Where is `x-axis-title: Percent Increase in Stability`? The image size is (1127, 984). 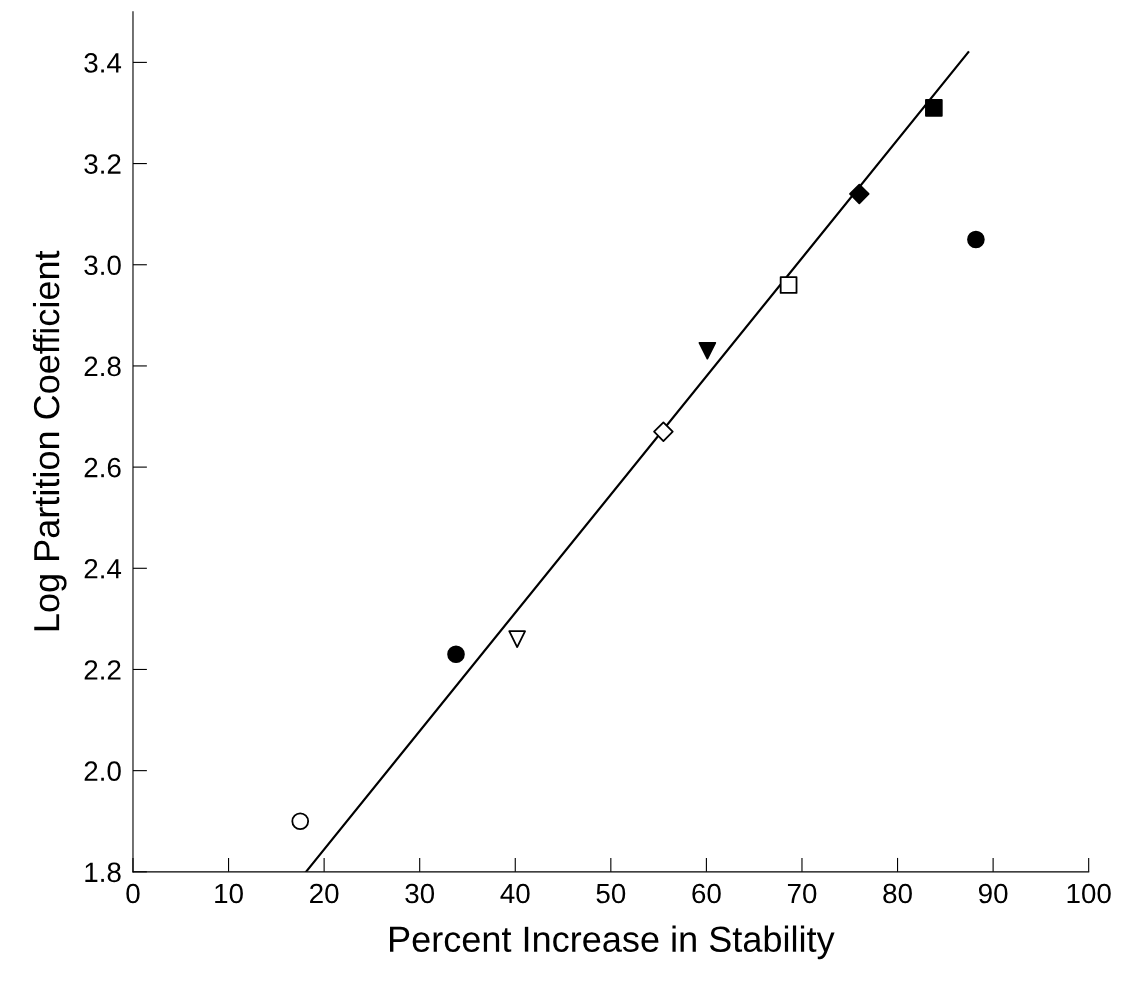 x-axis-title: Percent Increase in Stability is located at coordinates (612, 942).